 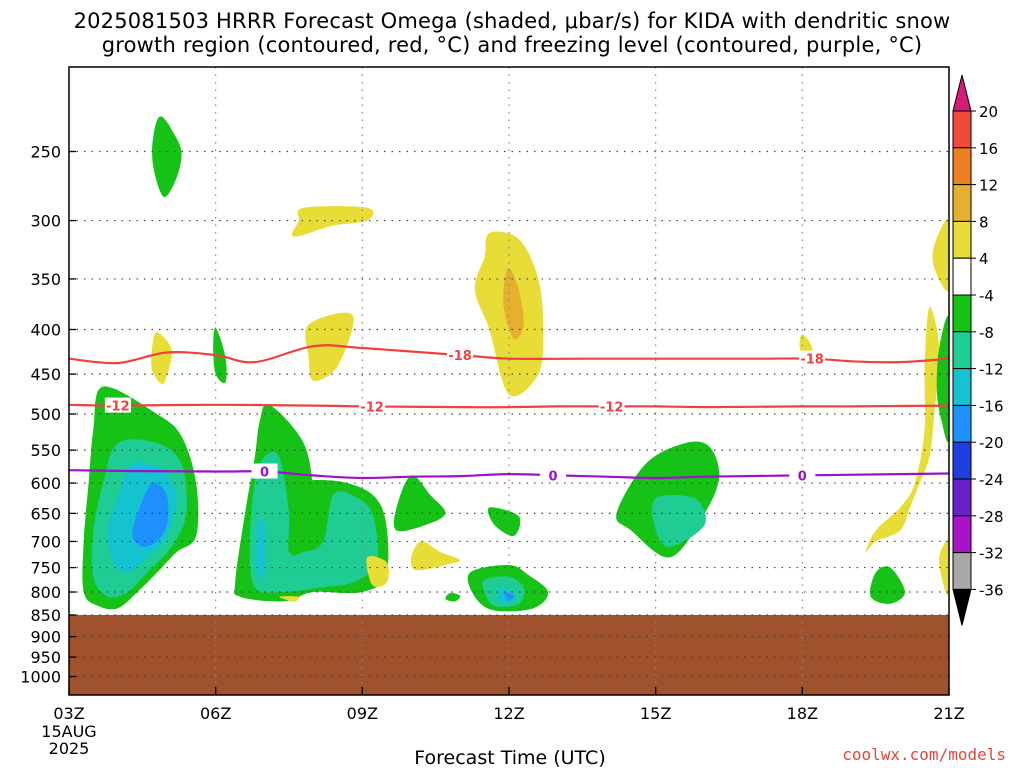 I want to click on y-tick-label-300: 300, so click(x=45, y=221).